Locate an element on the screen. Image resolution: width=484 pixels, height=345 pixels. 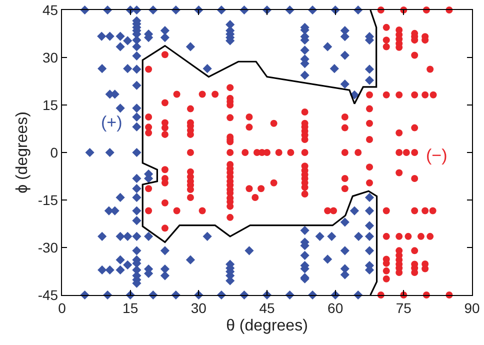
x-tick-label: 60 is located at coordinates (336, 308).